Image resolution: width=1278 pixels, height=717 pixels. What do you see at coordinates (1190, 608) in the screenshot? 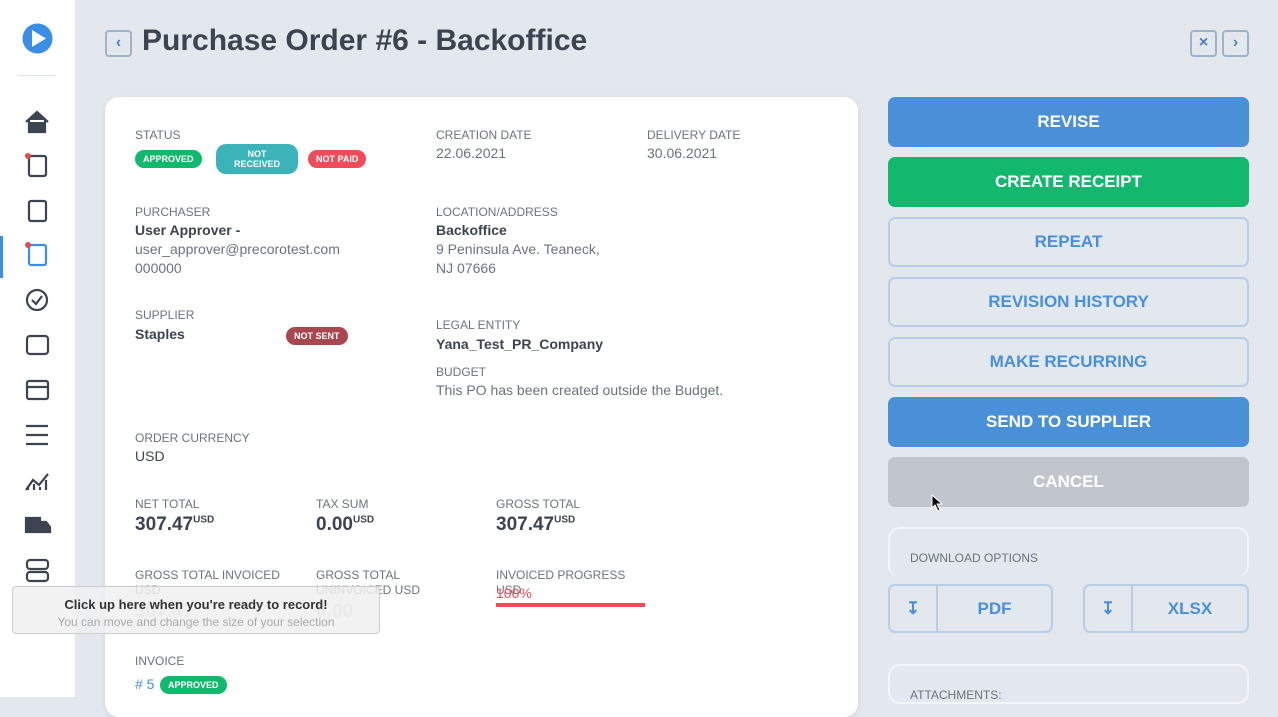
I see `button-label: XLSX` at bounding box center [1190, 608].